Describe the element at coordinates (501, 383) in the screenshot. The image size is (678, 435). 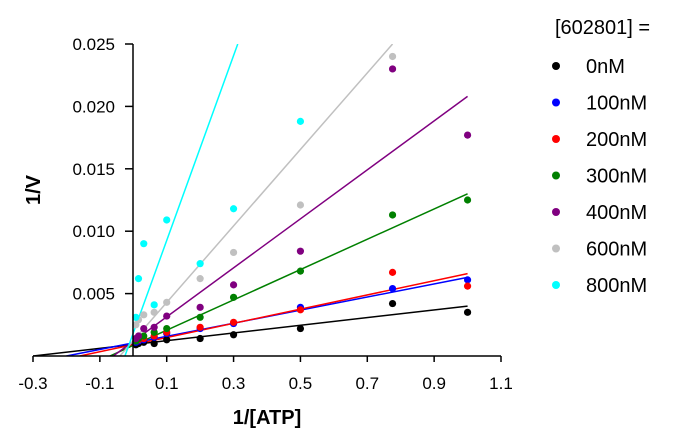
I see `x-tick-label: 1.1` at that location.